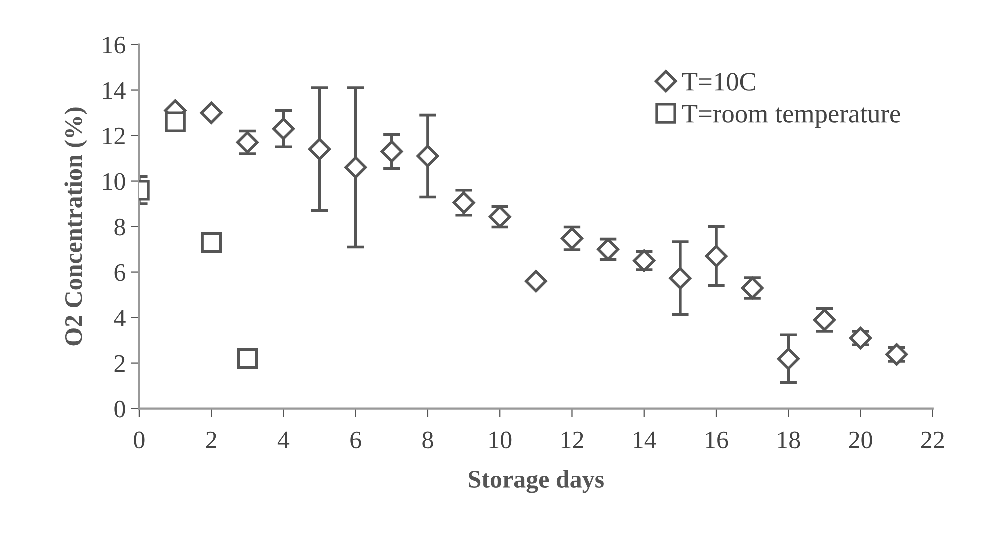  Describe the element at coordinates (645, 440) in the screenshot. I see `x-tick-label: 14` at that location.